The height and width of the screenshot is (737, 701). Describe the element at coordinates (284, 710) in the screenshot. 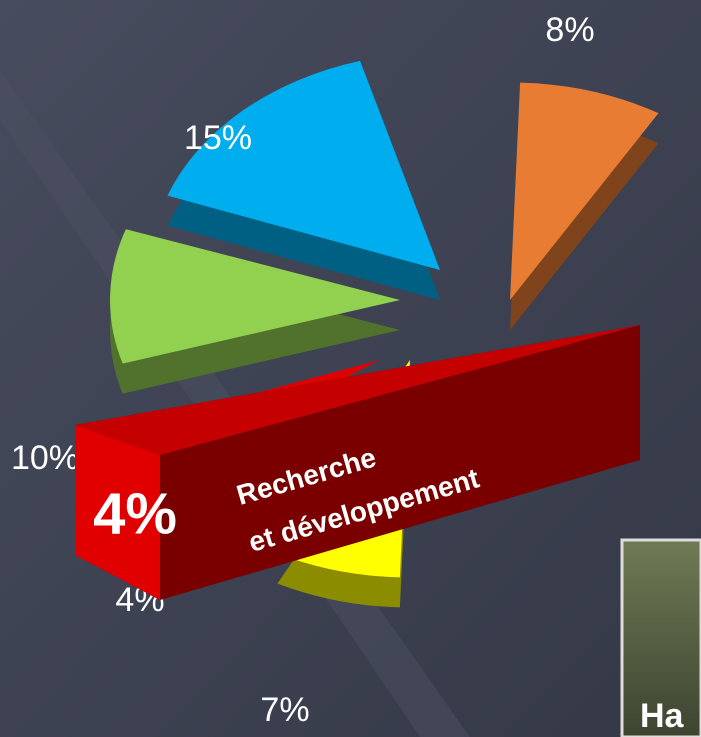

I see `value-label: 7%` at that location.